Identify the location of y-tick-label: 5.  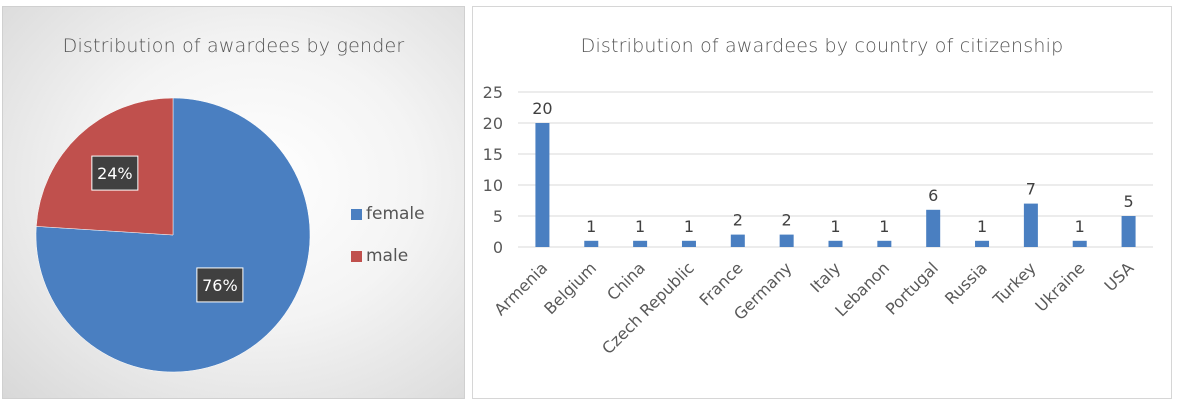
(498, 216).